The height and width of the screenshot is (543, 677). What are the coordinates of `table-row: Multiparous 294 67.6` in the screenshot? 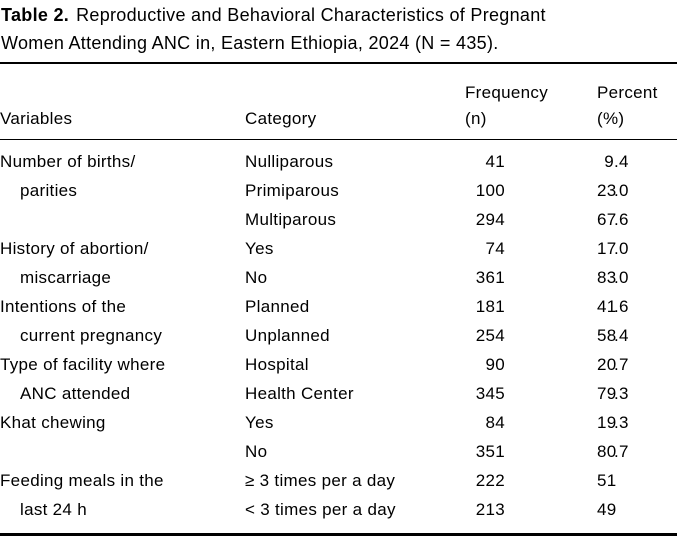 It's located at (338, 219).